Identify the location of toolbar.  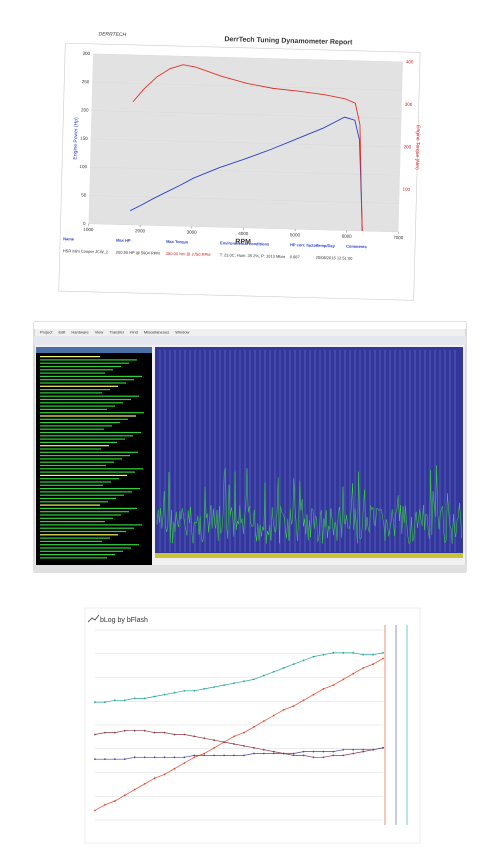
(250, 340).